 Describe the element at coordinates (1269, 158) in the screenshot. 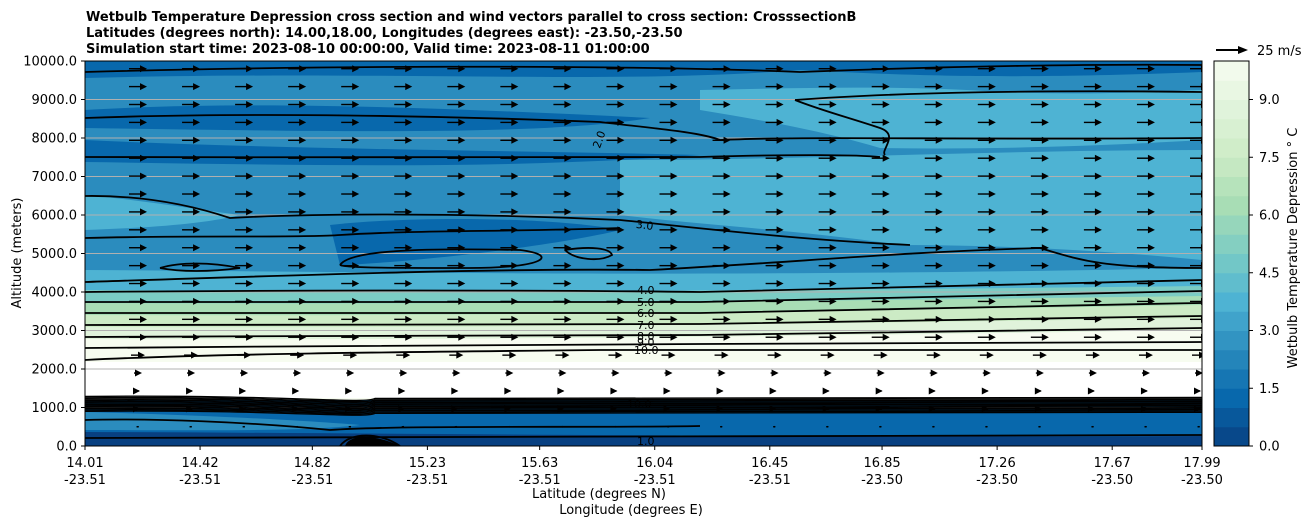

I see `colorbar-tick-label: 7.5` at that location.